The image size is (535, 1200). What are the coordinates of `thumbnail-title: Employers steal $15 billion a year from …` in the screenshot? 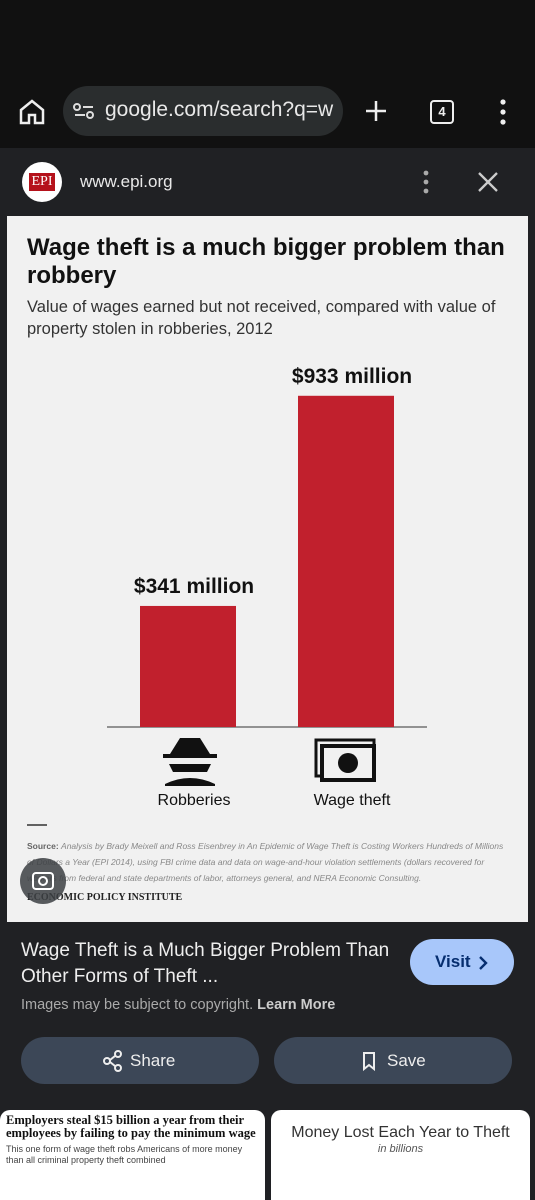 It's located at (131, 1126).